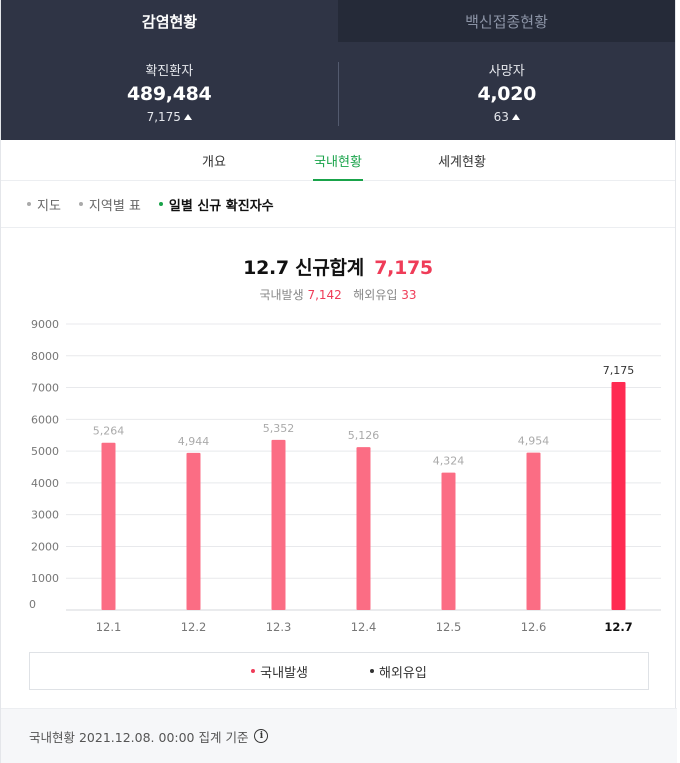  Describe the element at coordinates (169, 21) in the screenshot. I see `tab-infection-status: 감염현황` at that location.